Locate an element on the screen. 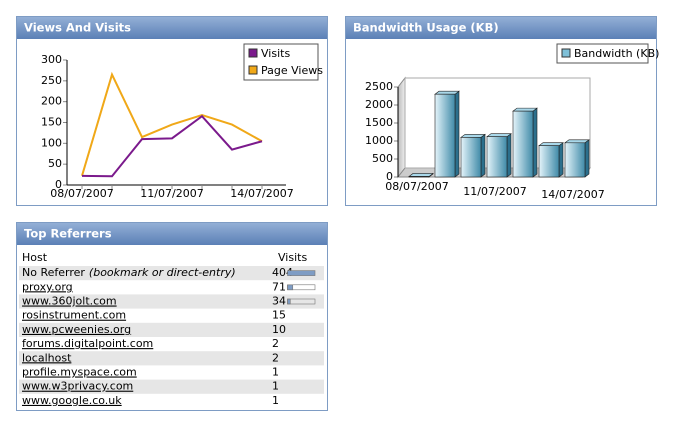  wall is located at coordinates (401, 127).